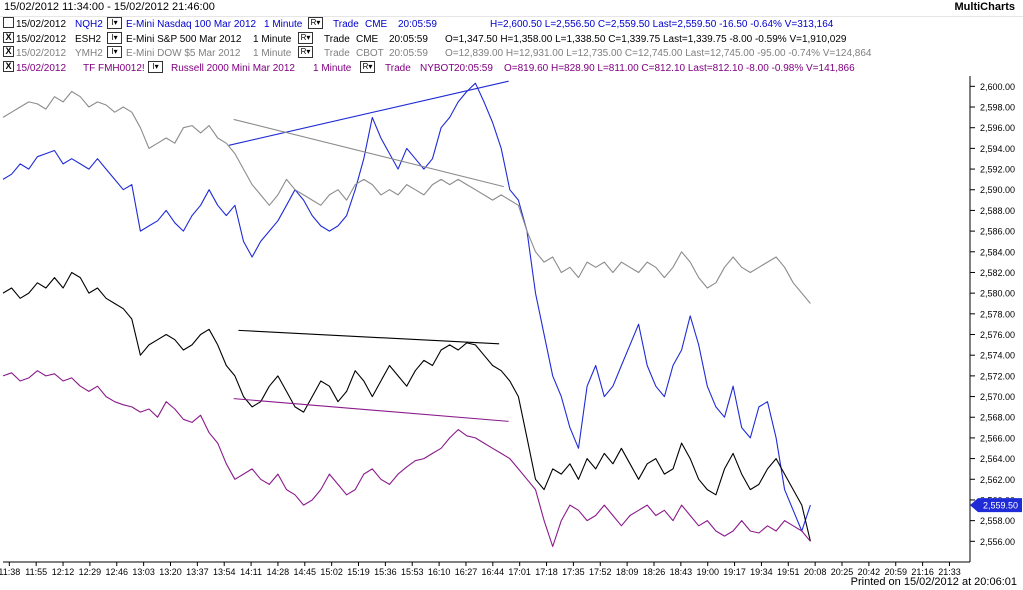  Describe the element at coordinates (170, 572) in the screenshot. I see `time-tick-label: 13:20` at that location.